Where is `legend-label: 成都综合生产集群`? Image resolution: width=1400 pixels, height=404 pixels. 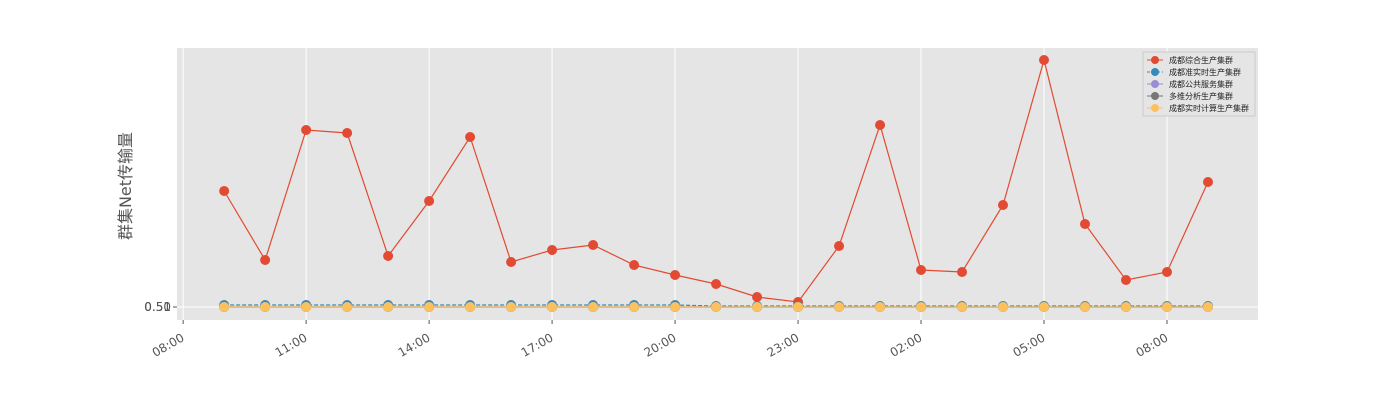
legend-label: 成都综合生产集群 is located at coordinates (1201, 60).